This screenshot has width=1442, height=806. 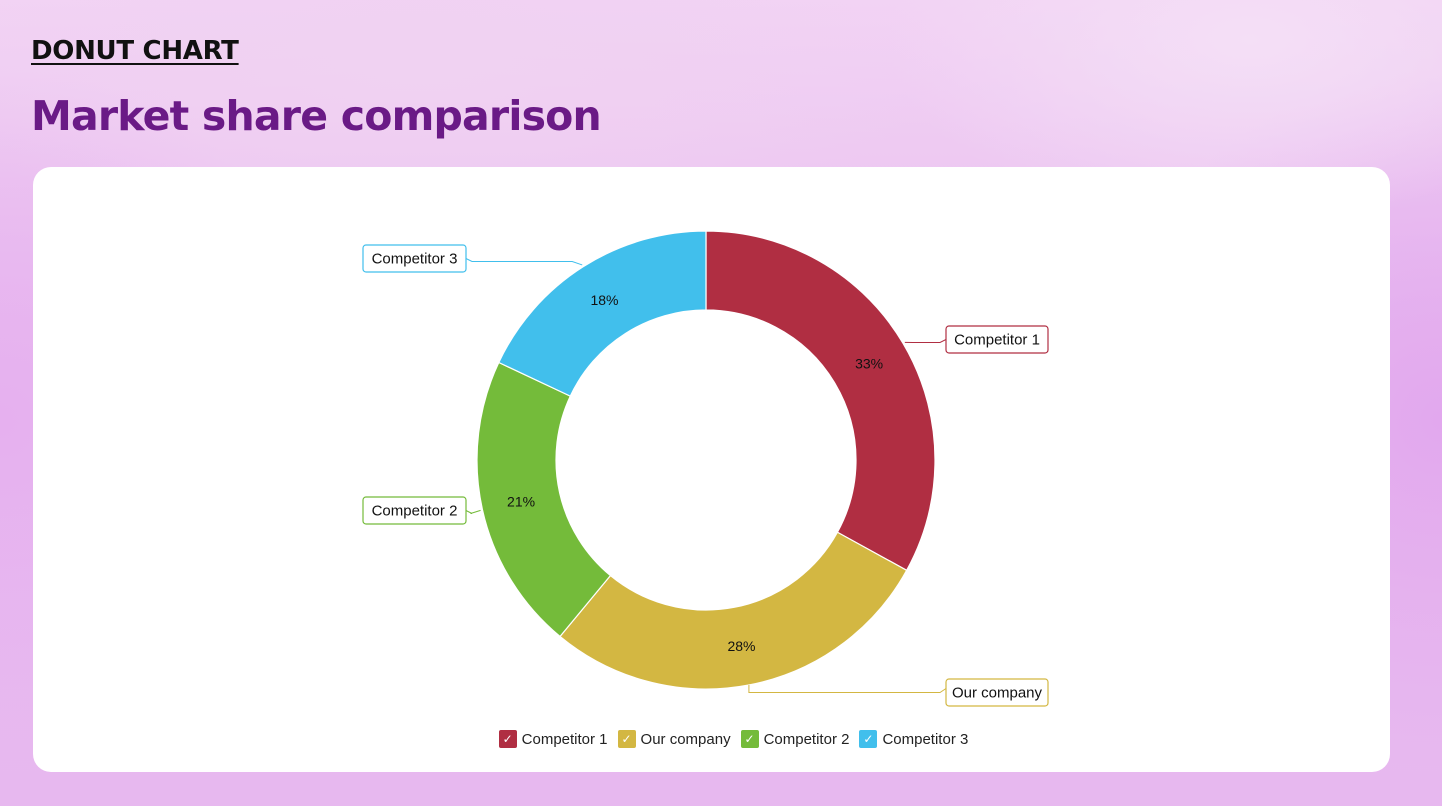 What do you see at coordinates (806, 739) in the screenshot?
I see `legend-label: Competitor 2` at bounding box center [806, 739].